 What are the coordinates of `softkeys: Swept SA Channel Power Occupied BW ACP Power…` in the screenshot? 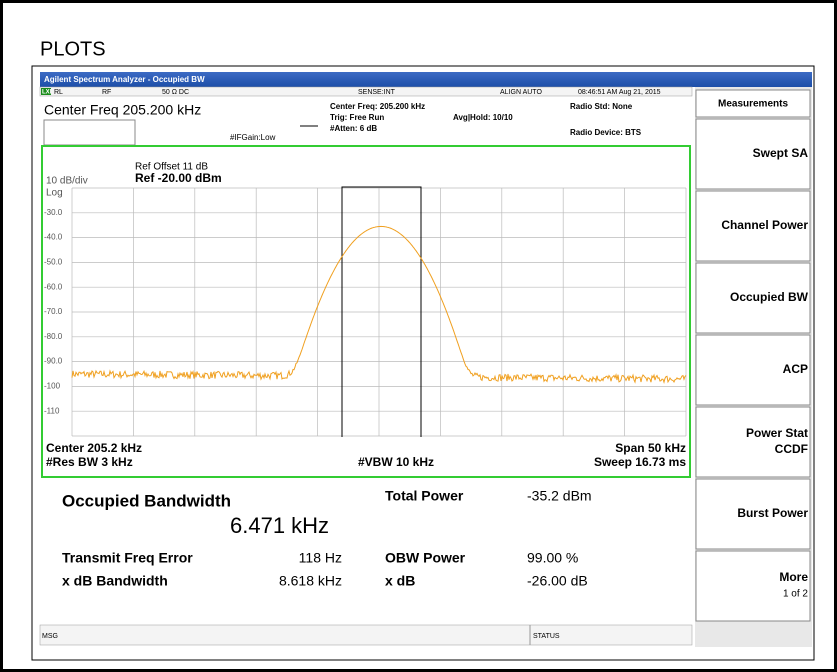 It's located at (753, 370).